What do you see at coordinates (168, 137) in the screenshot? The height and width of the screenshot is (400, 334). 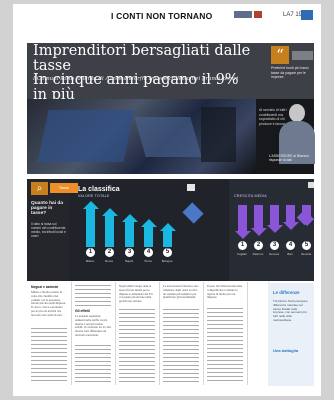 I see `photo-paper-shape` at bounding box center [168, 137].